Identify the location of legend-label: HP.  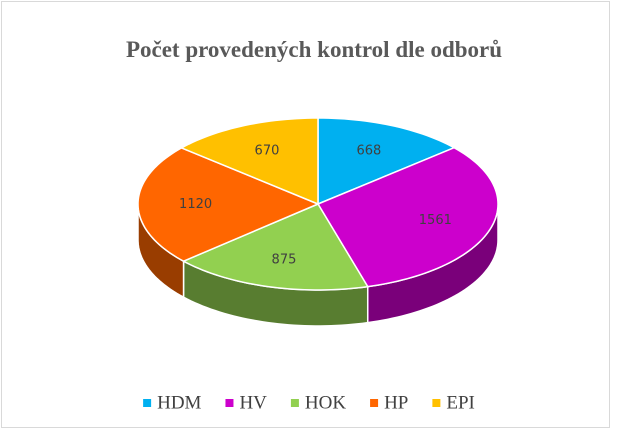
(396, 402).